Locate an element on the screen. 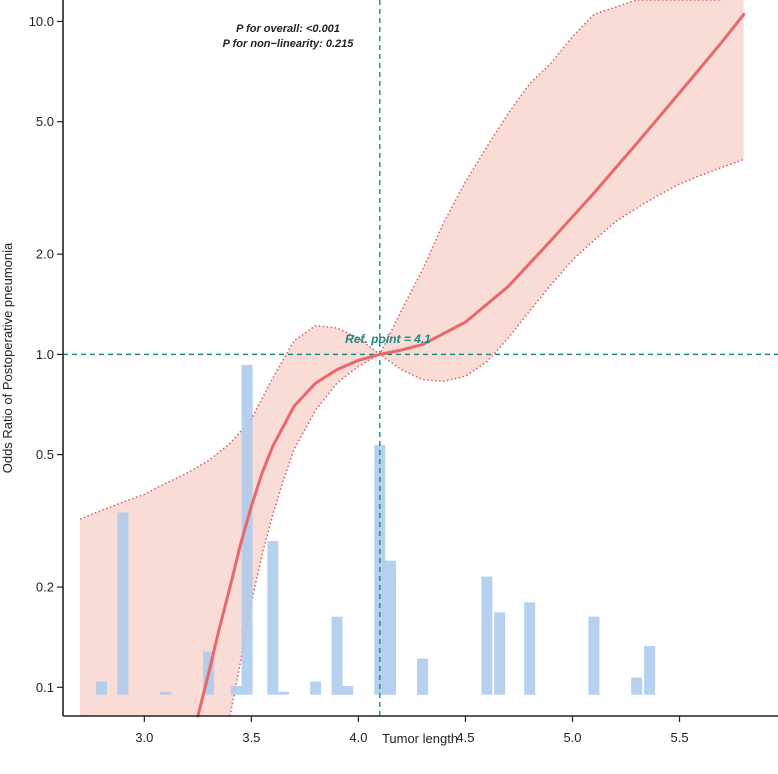 This screenshot has width=778, height=774. x-tick-label: 4.0 is located at coordinates (358, 737).